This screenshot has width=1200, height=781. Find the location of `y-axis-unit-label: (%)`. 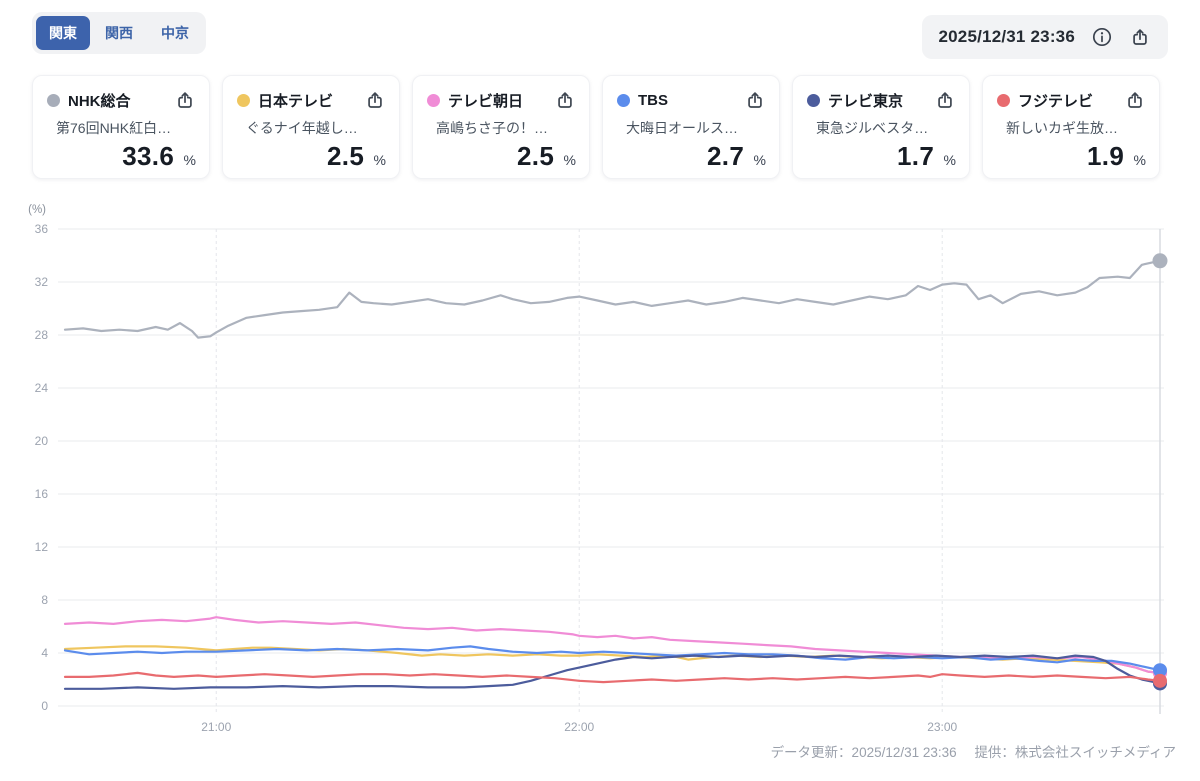

y-axis-unit-label: (%) is located at coordinates (37, 210).